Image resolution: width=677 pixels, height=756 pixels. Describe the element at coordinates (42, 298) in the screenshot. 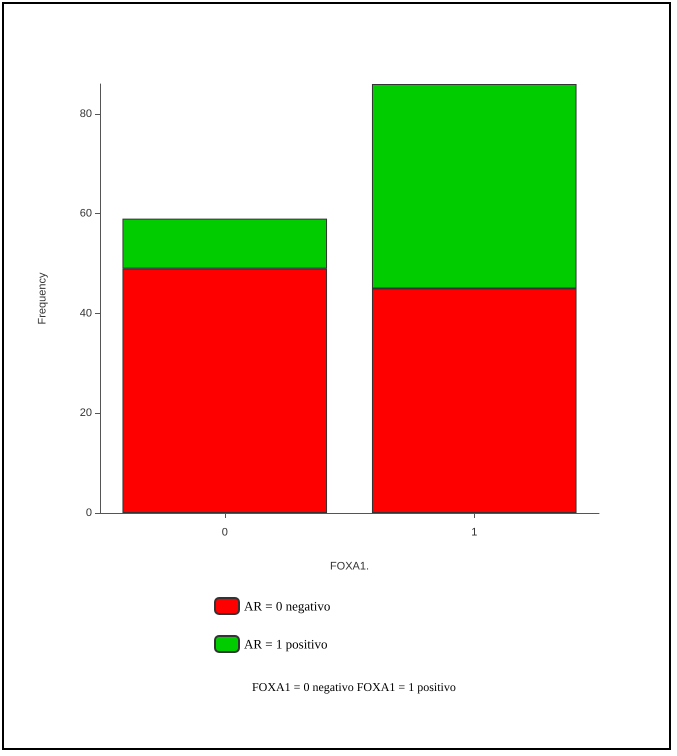

I see `y-axis-title: Frequency` at that location.